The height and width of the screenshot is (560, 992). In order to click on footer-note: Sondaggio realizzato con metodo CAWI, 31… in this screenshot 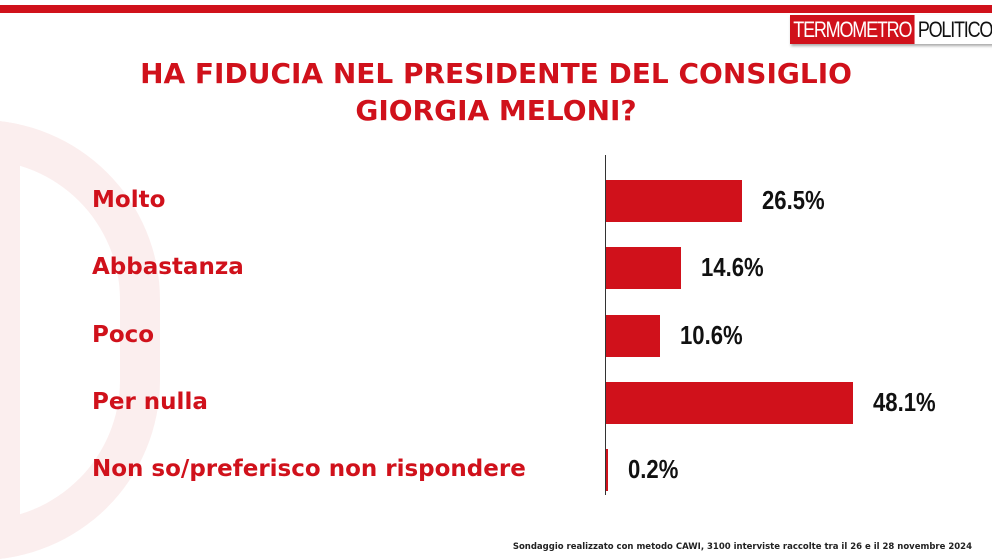, I will do `click(742, 547)`.